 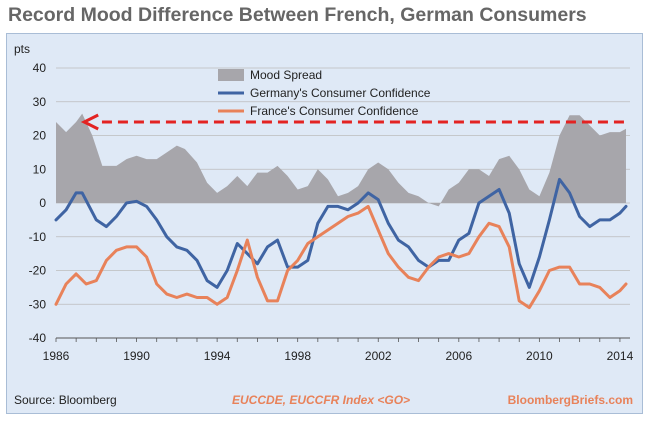 I want to click on y-tick-label: -20, so click(x=38, y=271).